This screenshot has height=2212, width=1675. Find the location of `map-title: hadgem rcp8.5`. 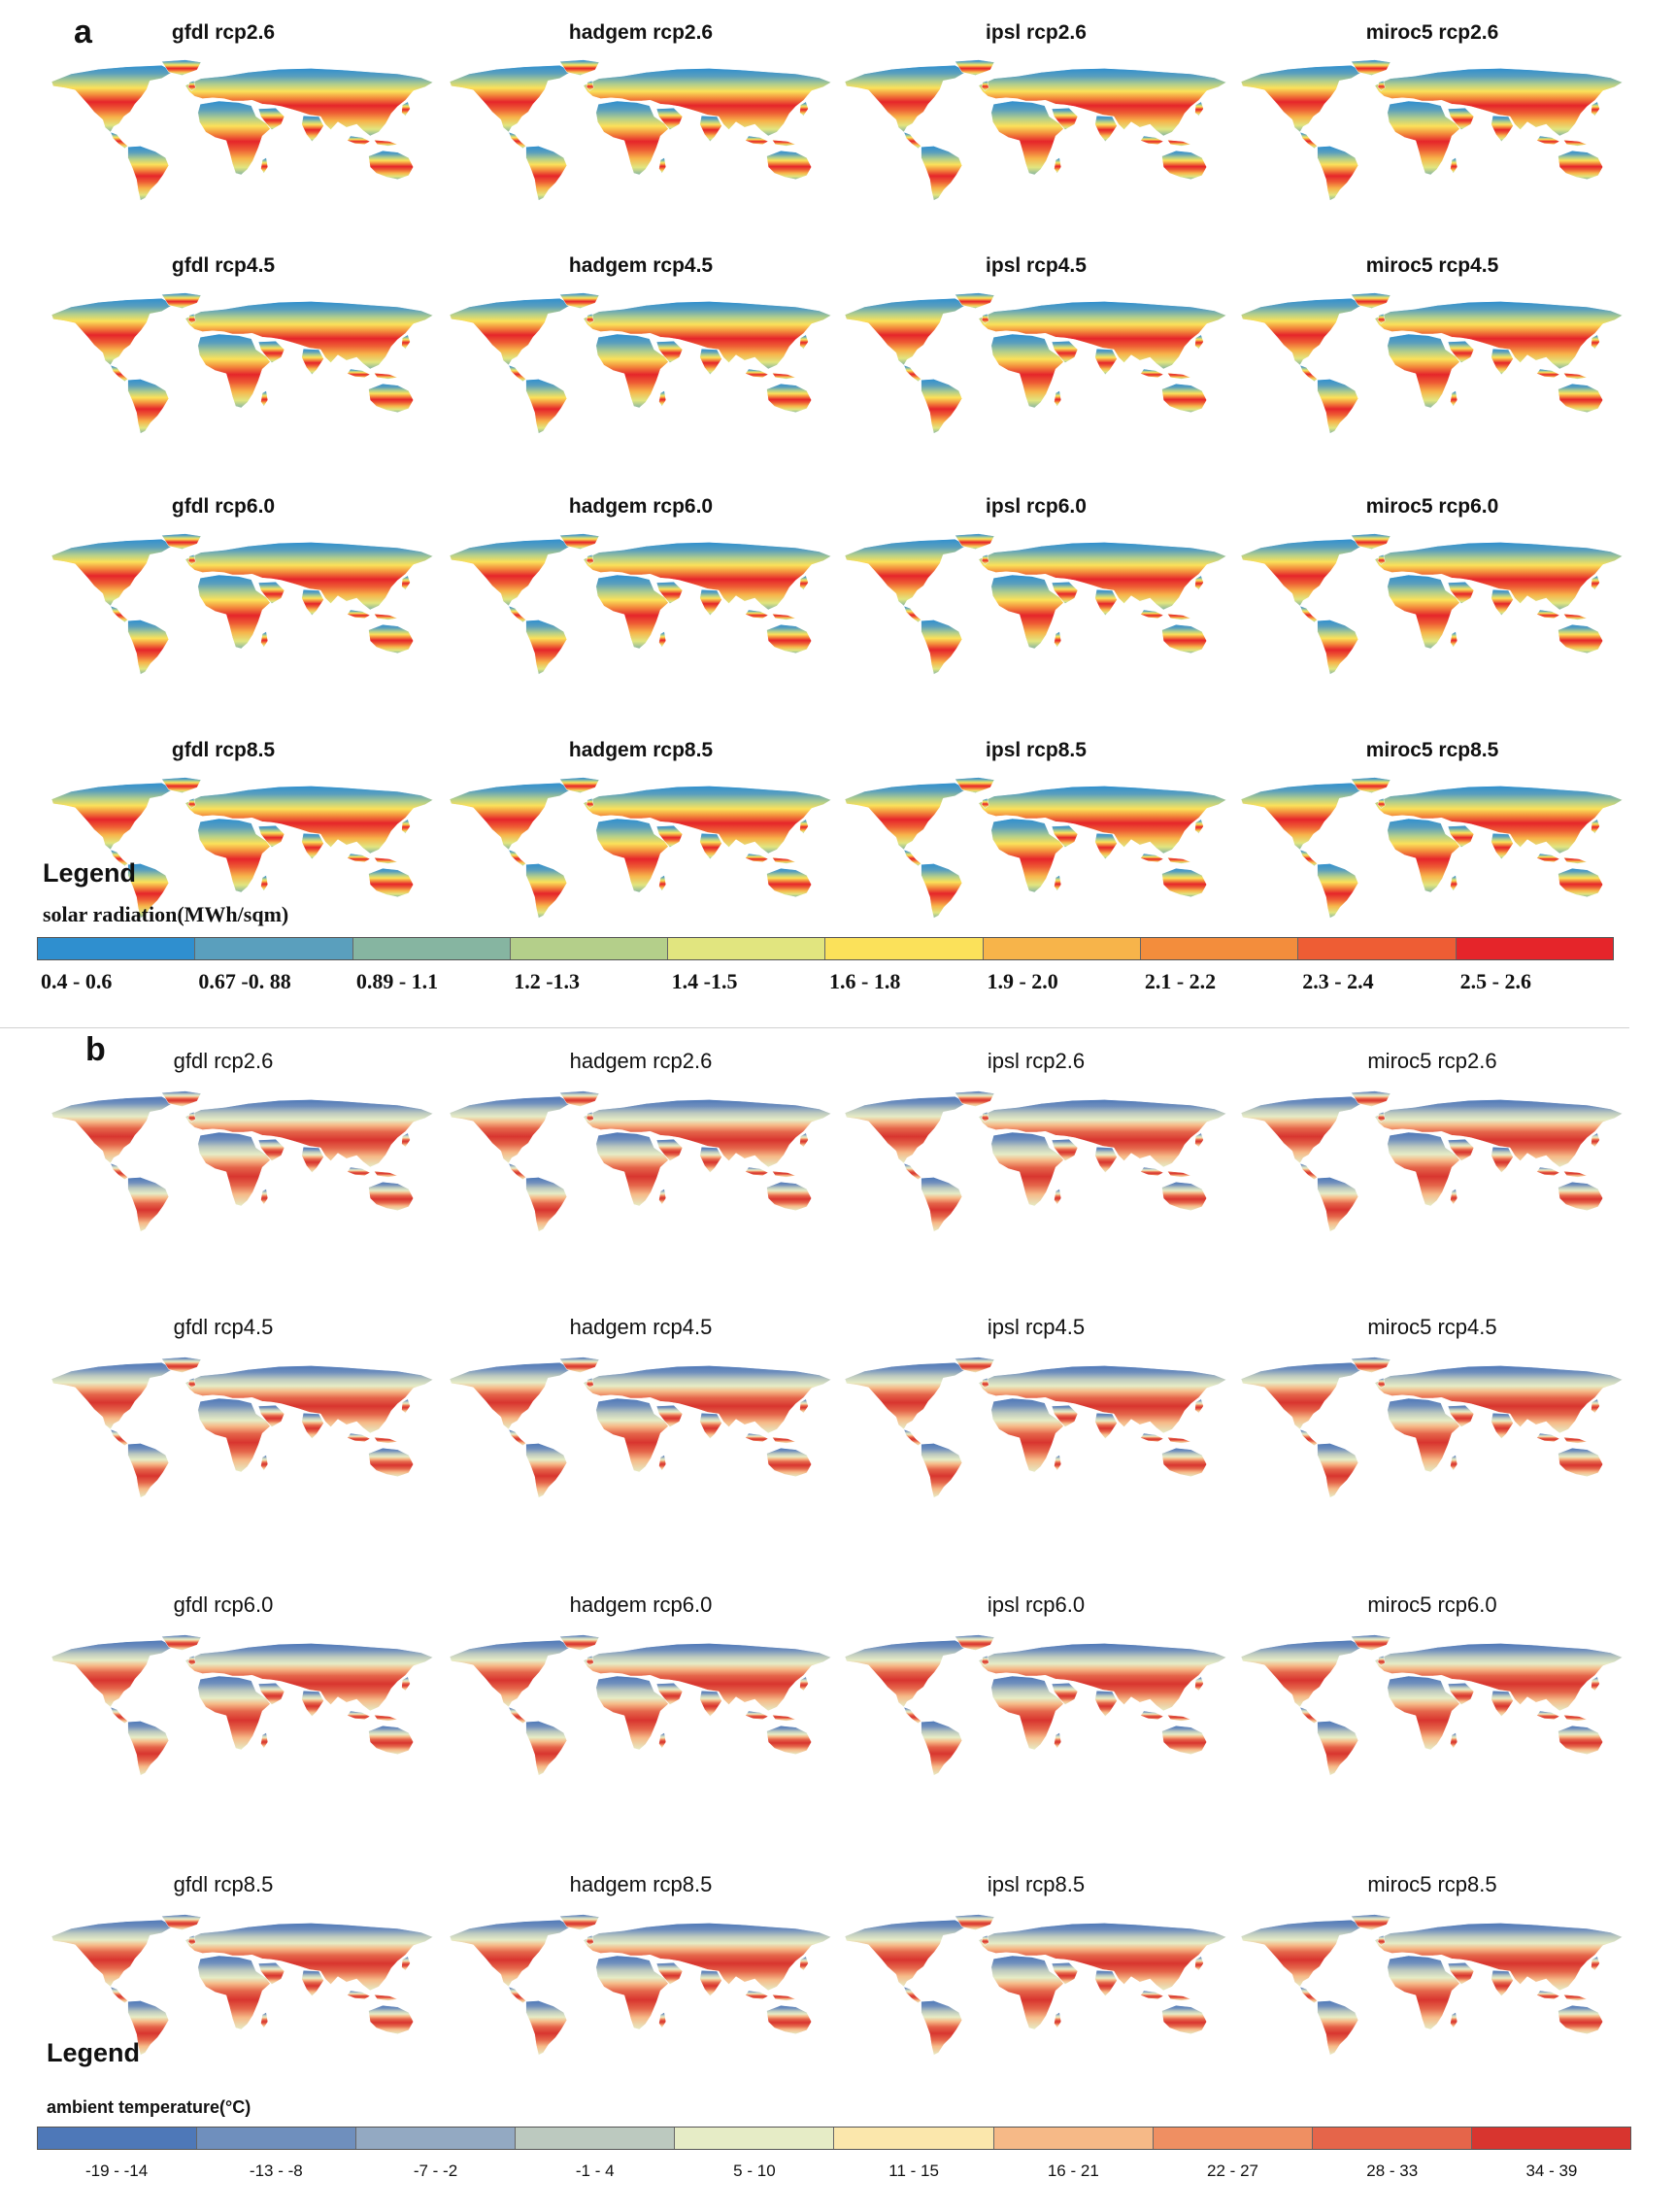

map-title: hadgem rcp8.5 is located at coordinates (641, 750).